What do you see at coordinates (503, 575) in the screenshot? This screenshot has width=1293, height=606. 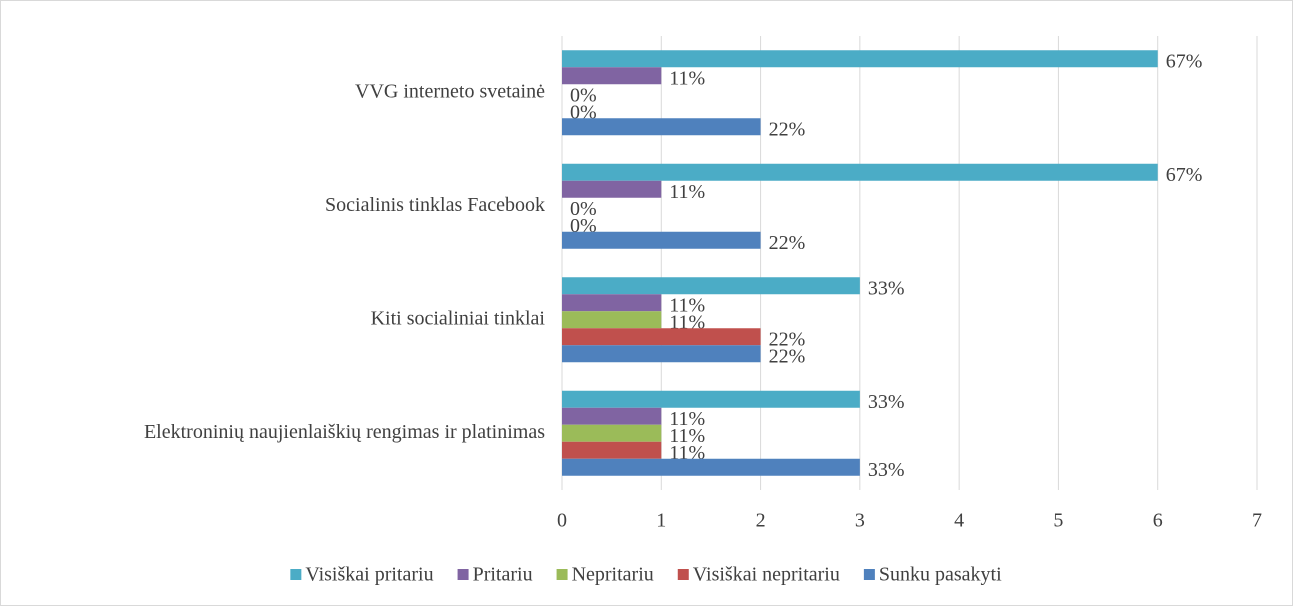 I see `legend-label: Pritariu` at bounding box center [503, 575].